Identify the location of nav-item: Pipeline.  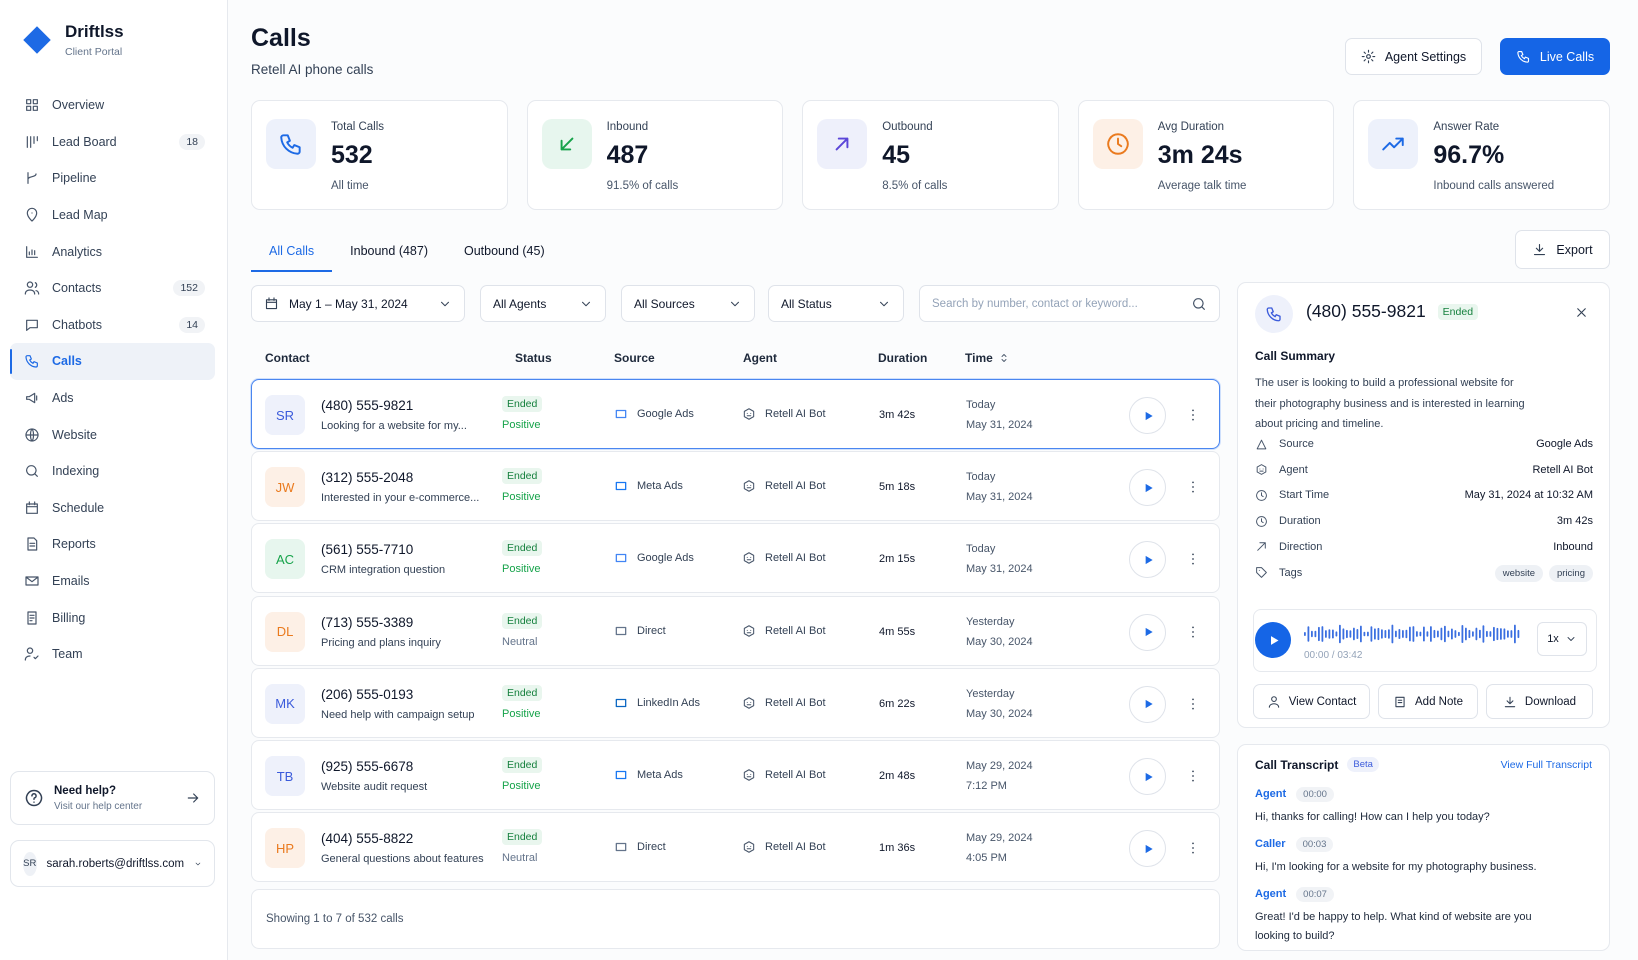
(112, 178).